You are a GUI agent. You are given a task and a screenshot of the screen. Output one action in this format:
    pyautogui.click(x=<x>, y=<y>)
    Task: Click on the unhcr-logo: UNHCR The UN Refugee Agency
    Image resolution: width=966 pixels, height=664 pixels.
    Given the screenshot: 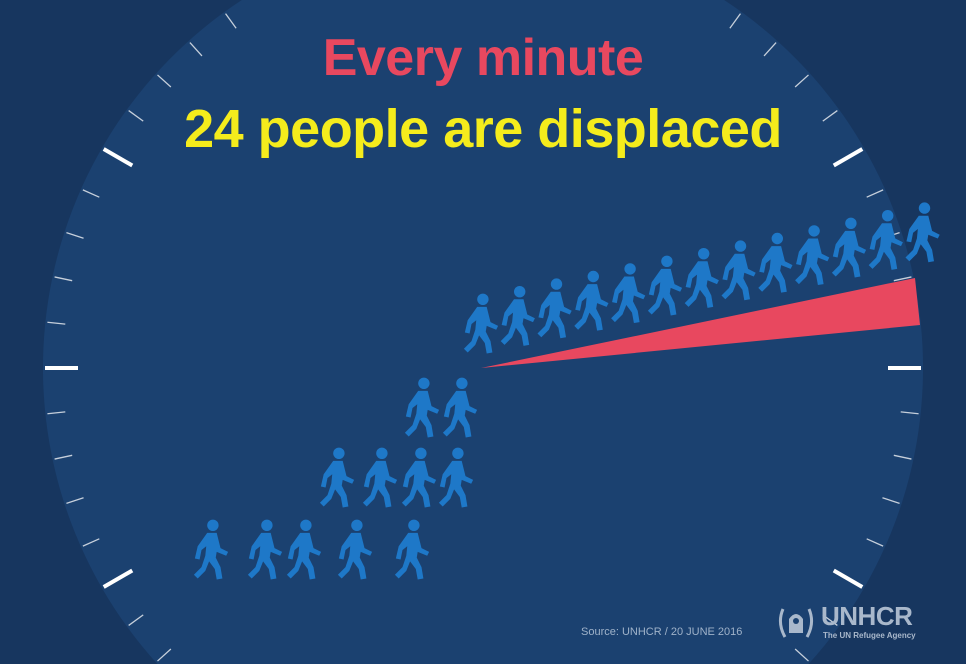 What is the action you would take?
    pyautogui.click(x=855, y=623)
    